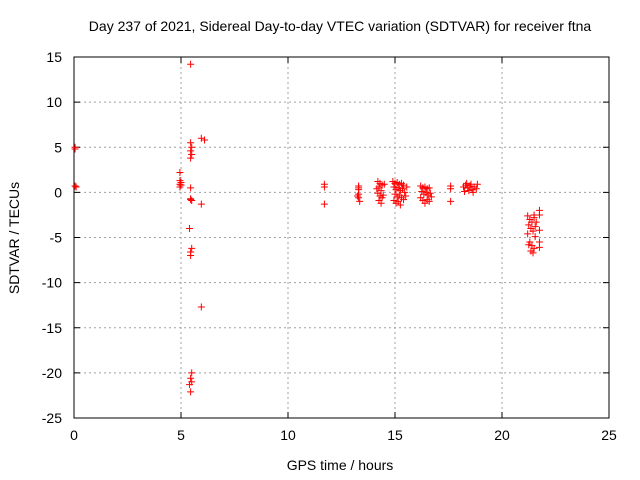  I want to click on x-tick-label: 20, so click(502, 435).